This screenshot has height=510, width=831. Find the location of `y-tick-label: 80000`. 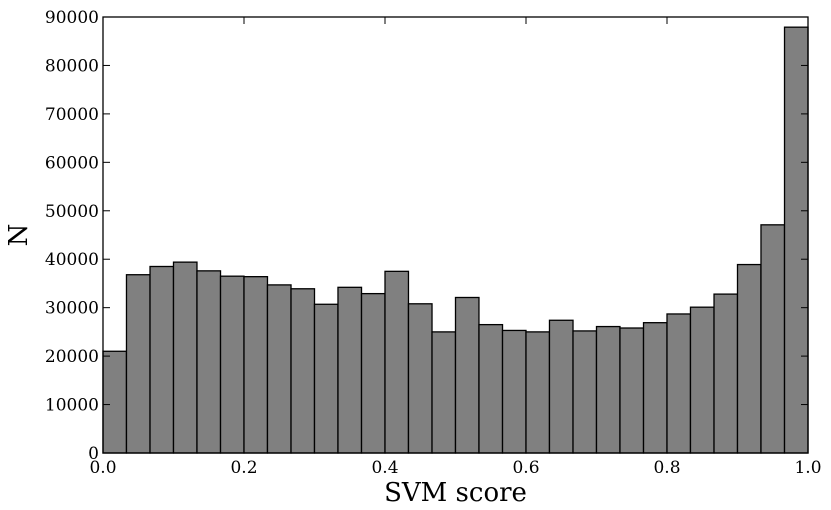

y-tick-label: 80000 is located at coordinates (72, 66).